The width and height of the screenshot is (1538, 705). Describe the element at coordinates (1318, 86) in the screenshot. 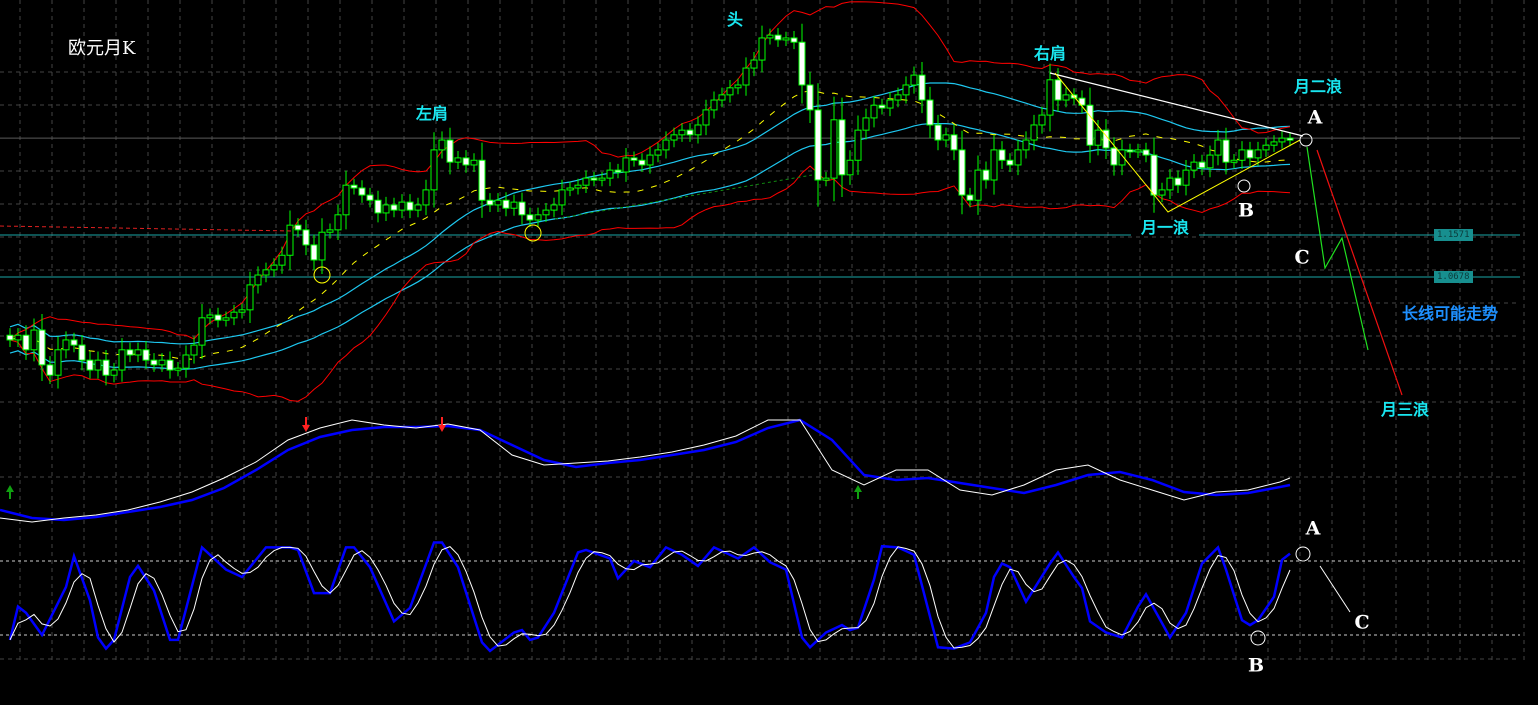

I see `label-wave-two: 月二浪` at that location.